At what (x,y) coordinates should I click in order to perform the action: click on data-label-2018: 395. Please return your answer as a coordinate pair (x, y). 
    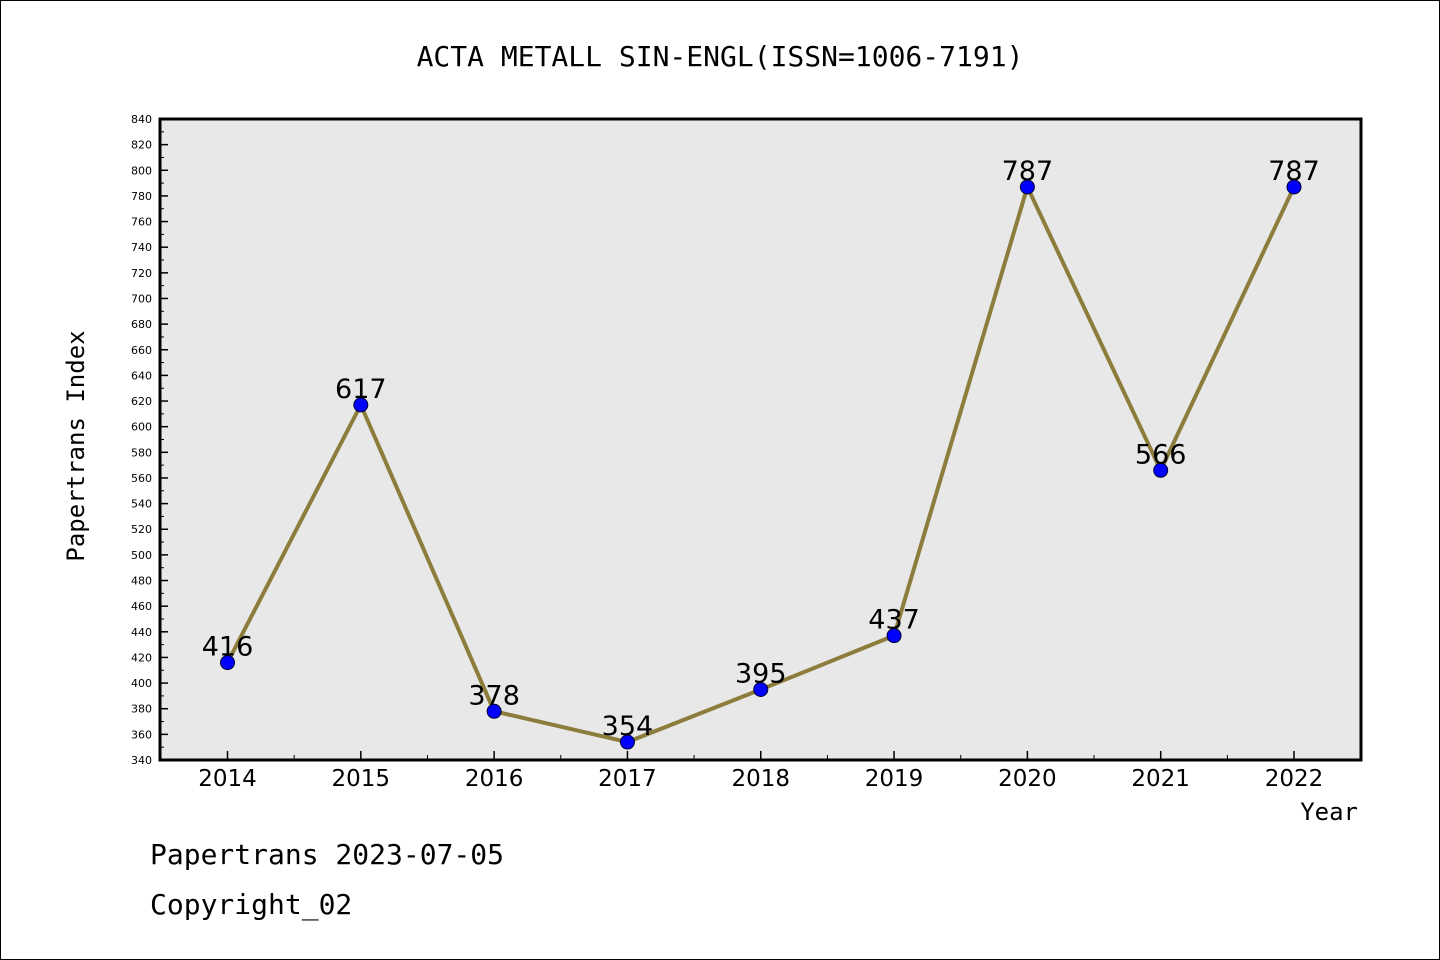
    Looking at the image, I should click on (761, 673).